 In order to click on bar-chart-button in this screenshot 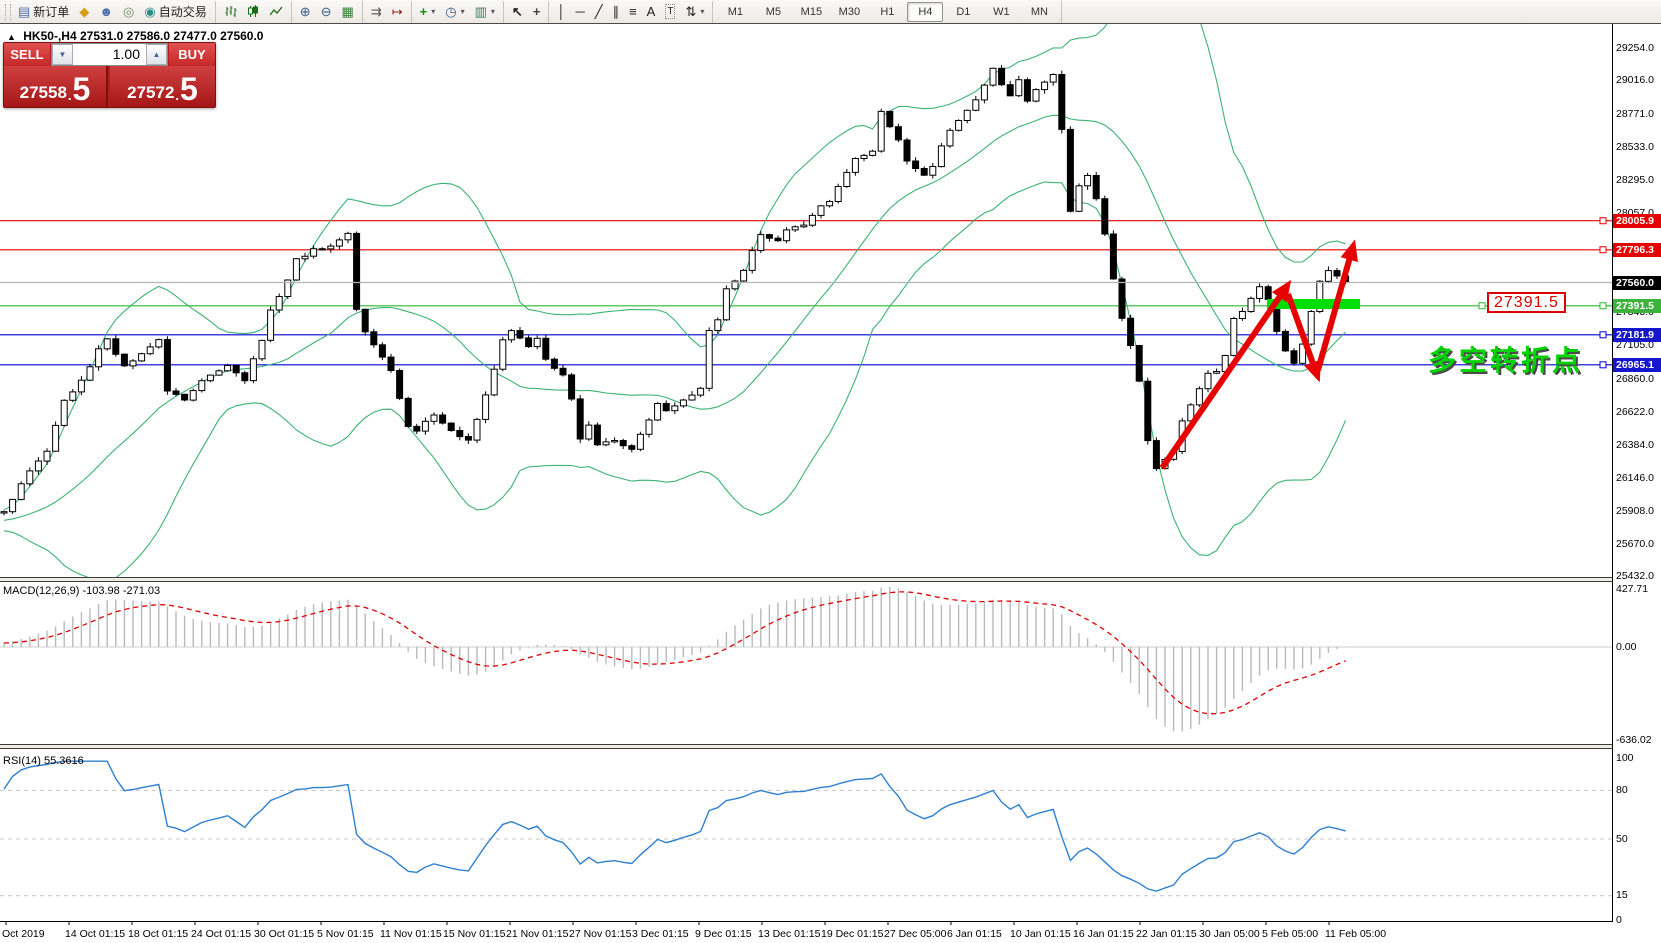, I will do `click(230, 12)`.